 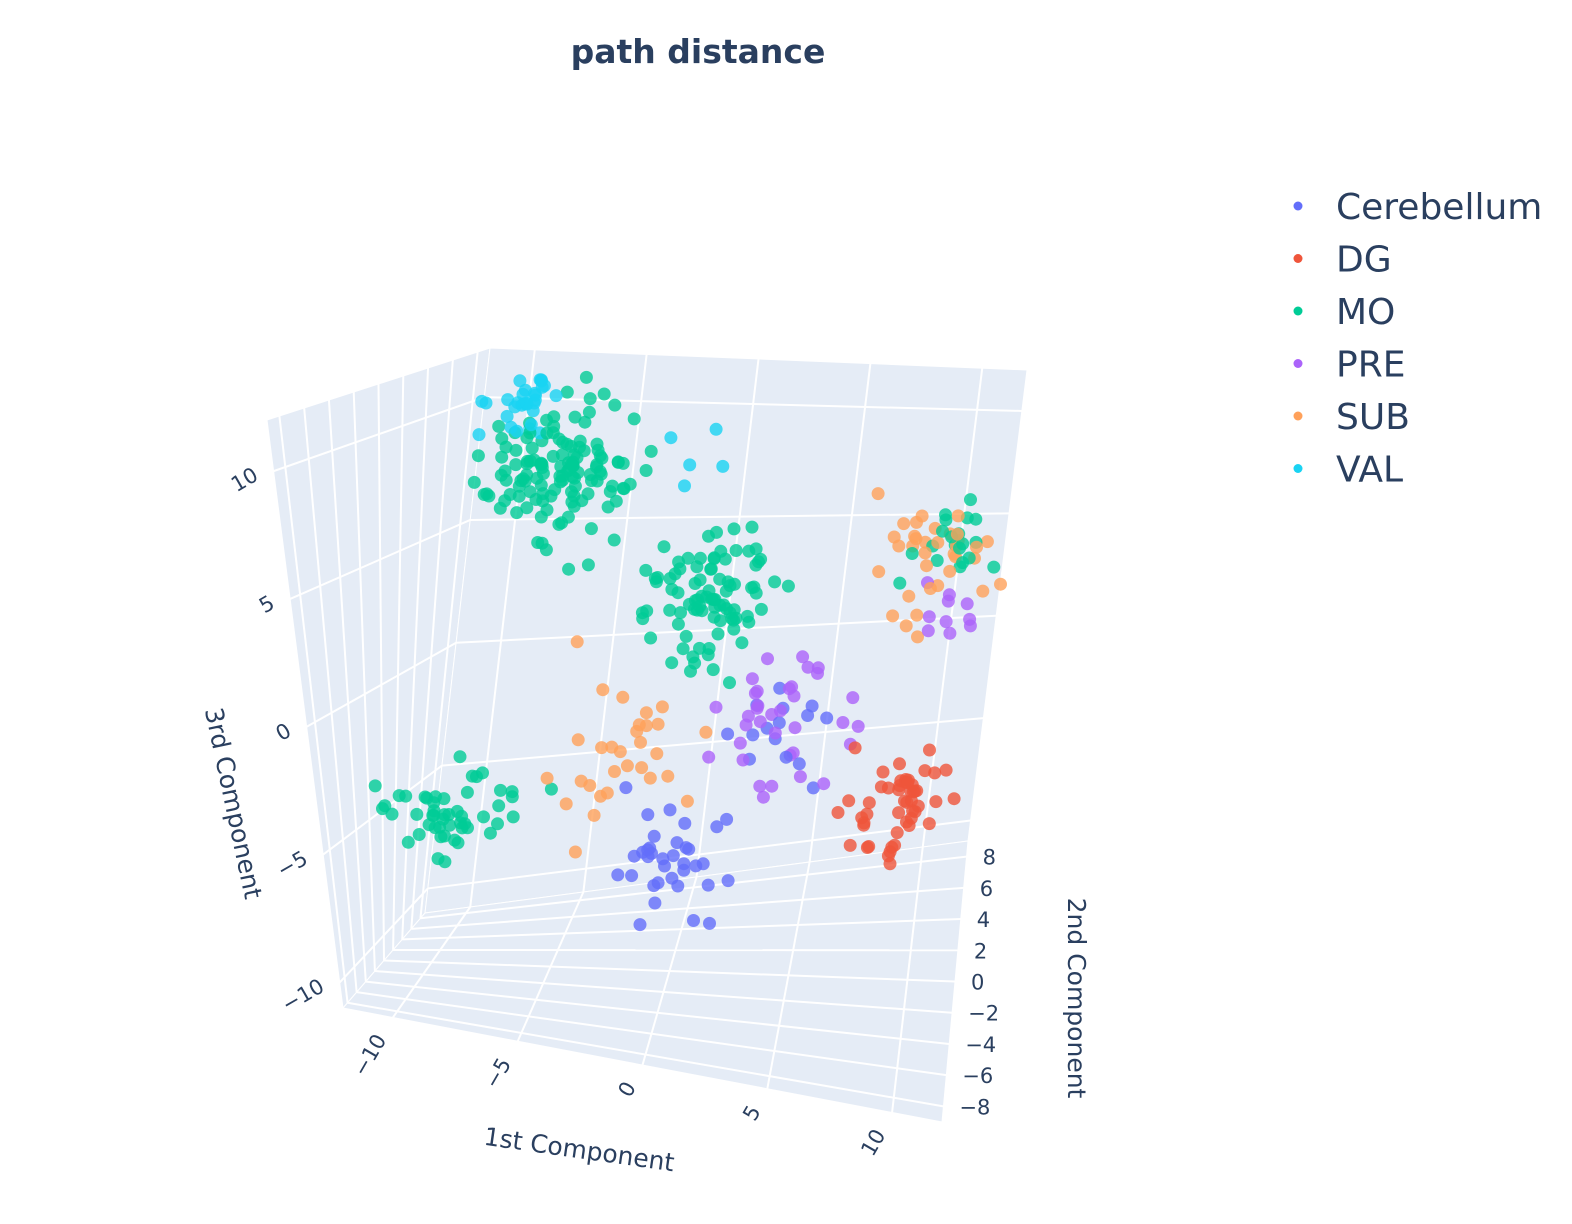 I want to click on legend-label-cerebellum: Cerebellum, so click(x=1439, y=207).